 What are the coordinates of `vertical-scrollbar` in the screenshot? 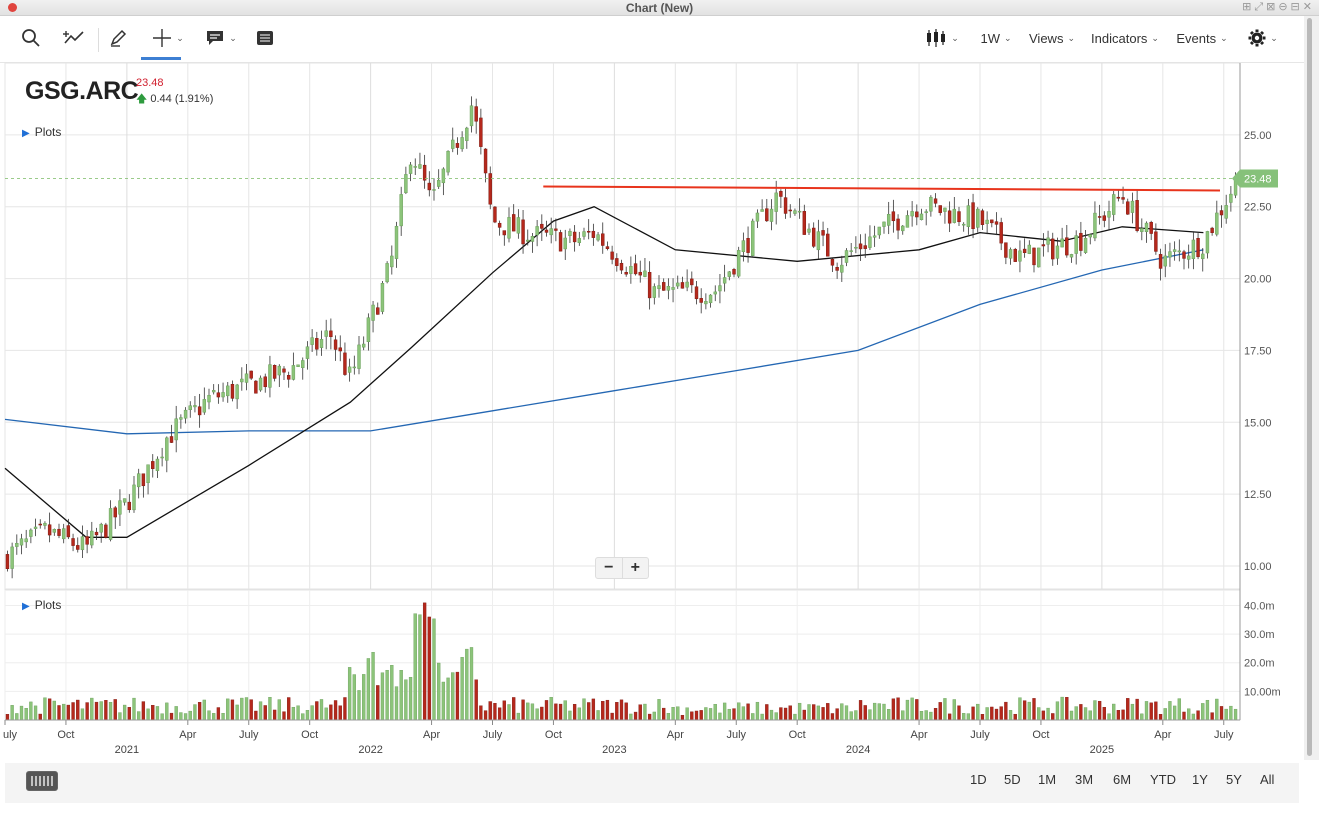 It's located at (1311, 388).